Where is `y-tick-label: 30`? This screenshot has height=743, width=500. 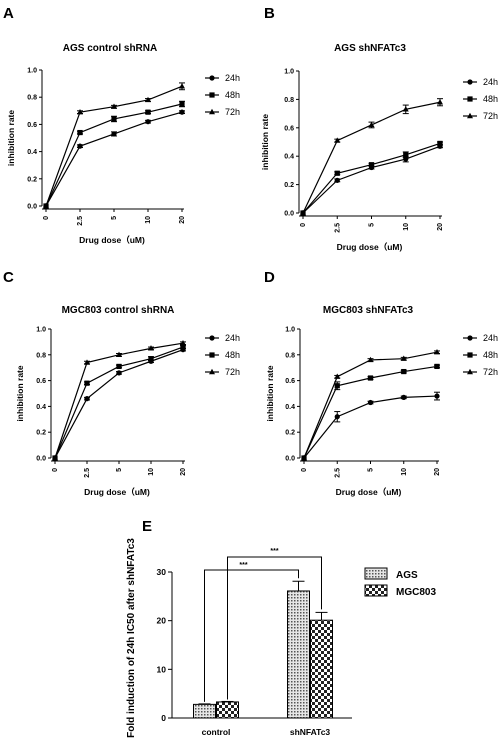
y-tick-label: 30 is located at coordinates (162, 572).